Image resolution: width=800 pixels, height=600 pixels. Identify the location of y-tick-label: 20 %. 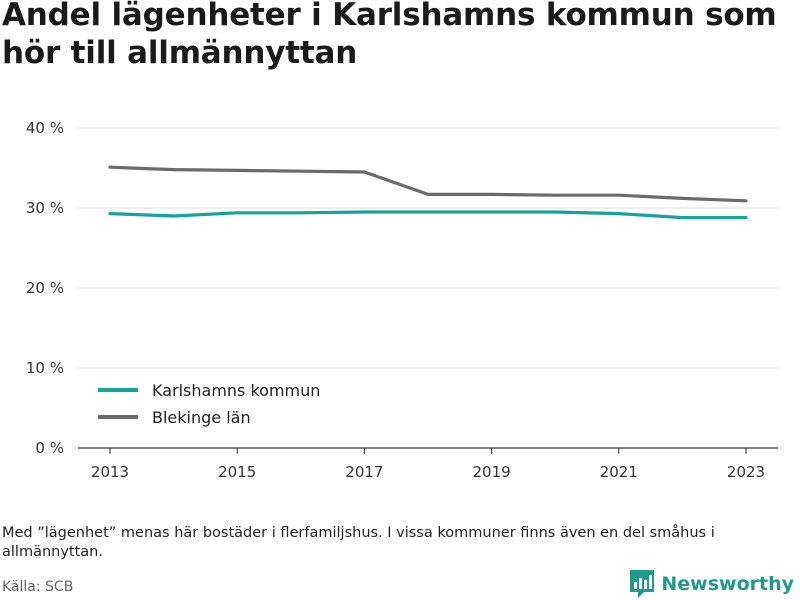
(45, 288).